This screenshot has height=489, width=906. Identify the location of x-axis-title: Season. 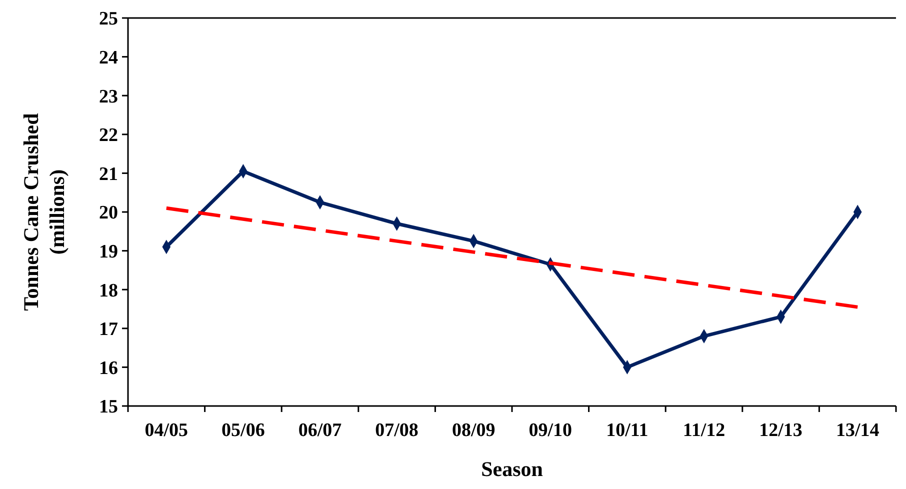
(512, 469).